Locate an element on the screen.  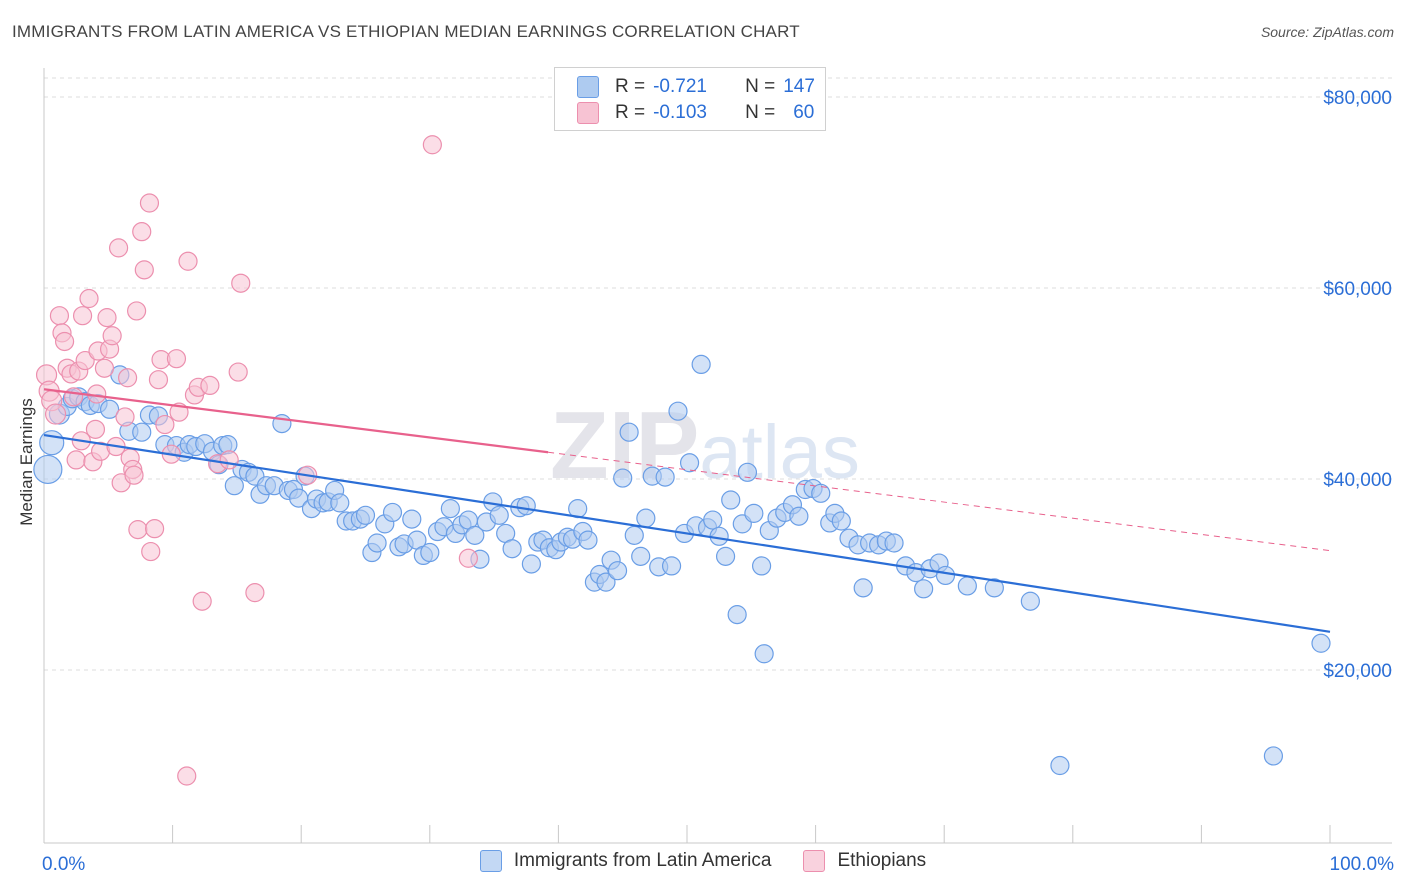
legend-item-ethiopians: Ethiopians is located at coordinates (864, 861).